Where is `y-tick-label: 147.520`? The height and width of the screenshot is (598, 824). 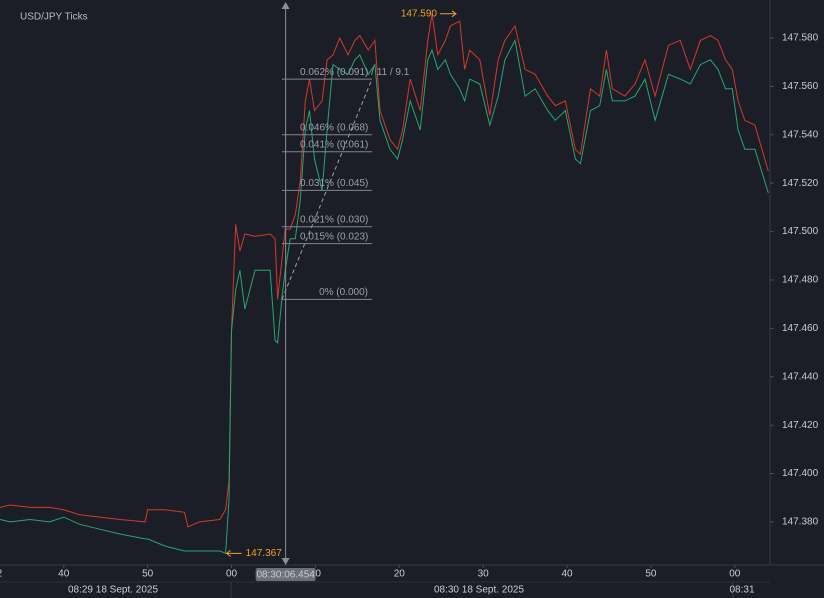
y-tick-label: 147.520 is located at coordinates (800, 183).